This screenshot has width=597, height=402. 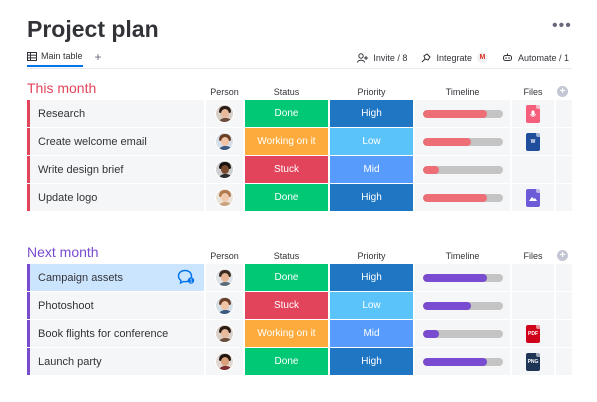 I want to click on item-name: Research, so click(x=62, y=113).